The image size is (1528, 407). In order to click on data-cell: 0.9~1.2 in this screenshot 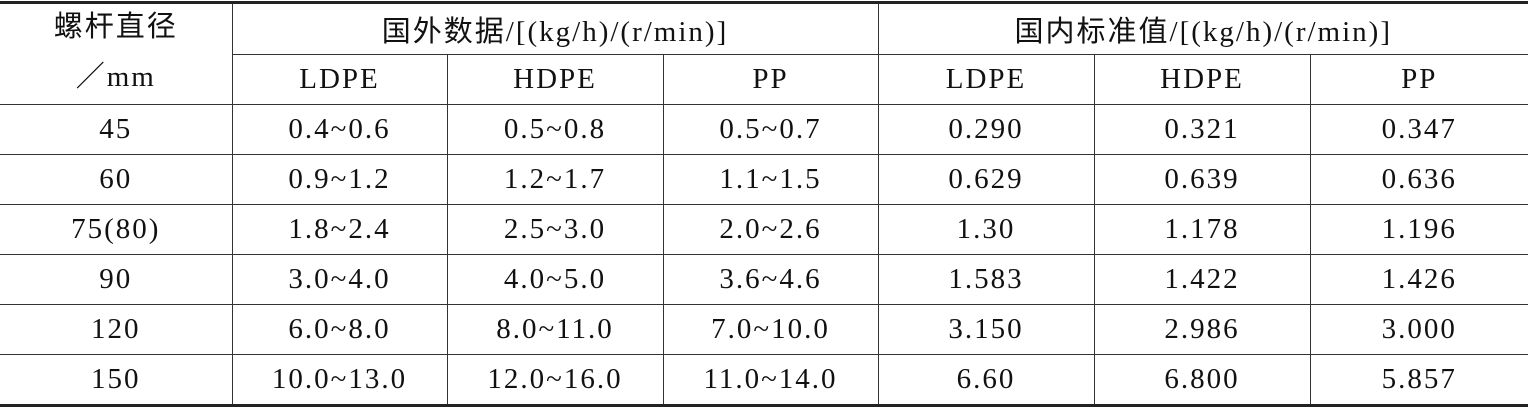, I will do `click(339, 179)`.